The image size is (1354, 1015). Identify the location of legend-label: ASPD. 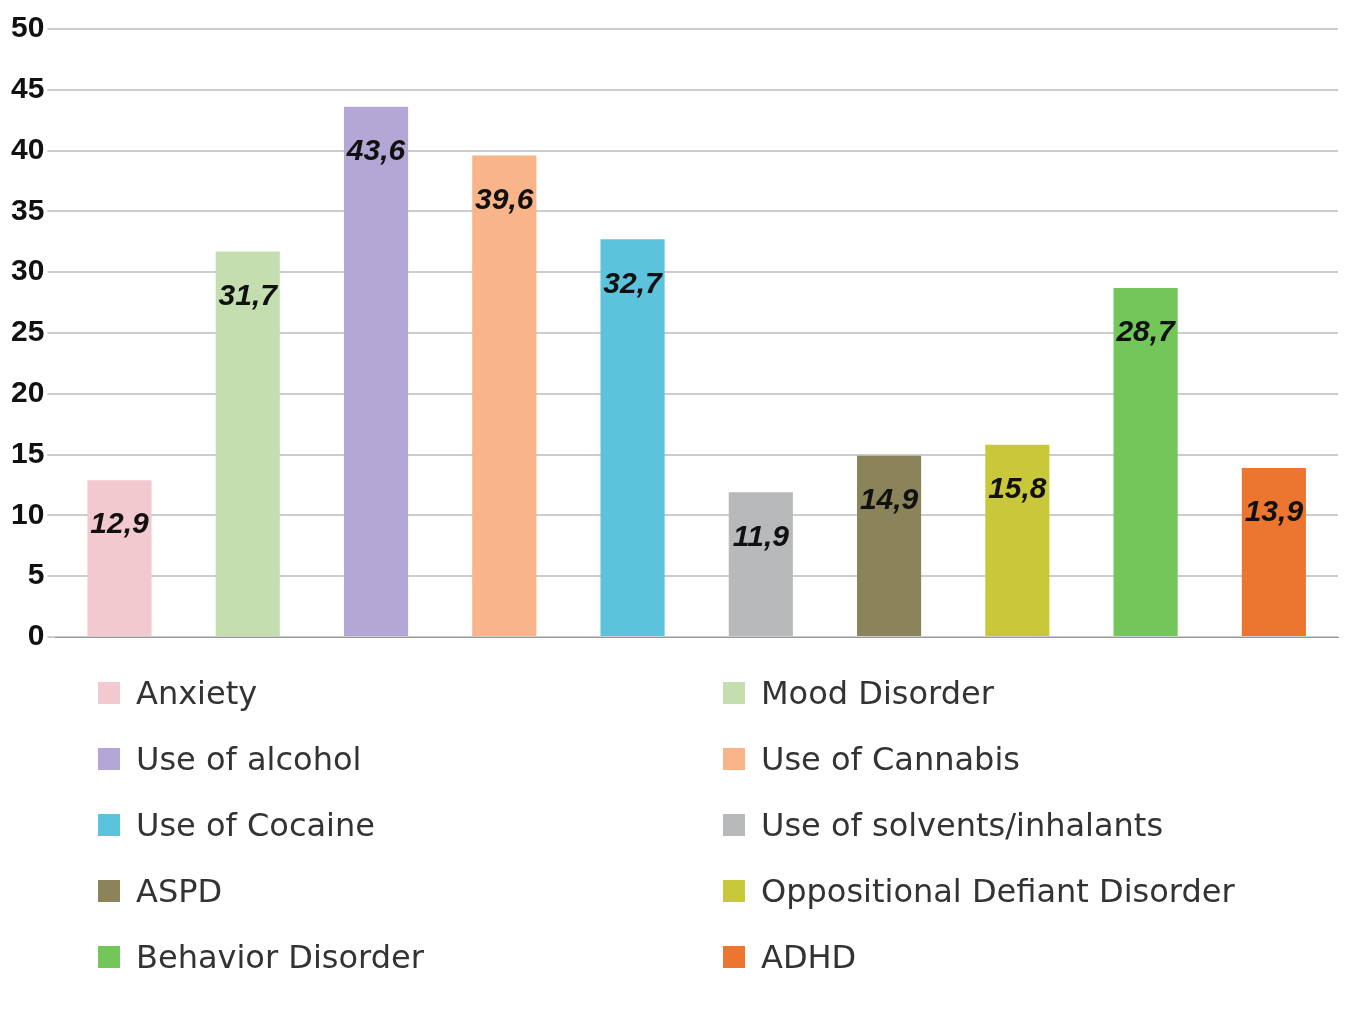
(179, 891).